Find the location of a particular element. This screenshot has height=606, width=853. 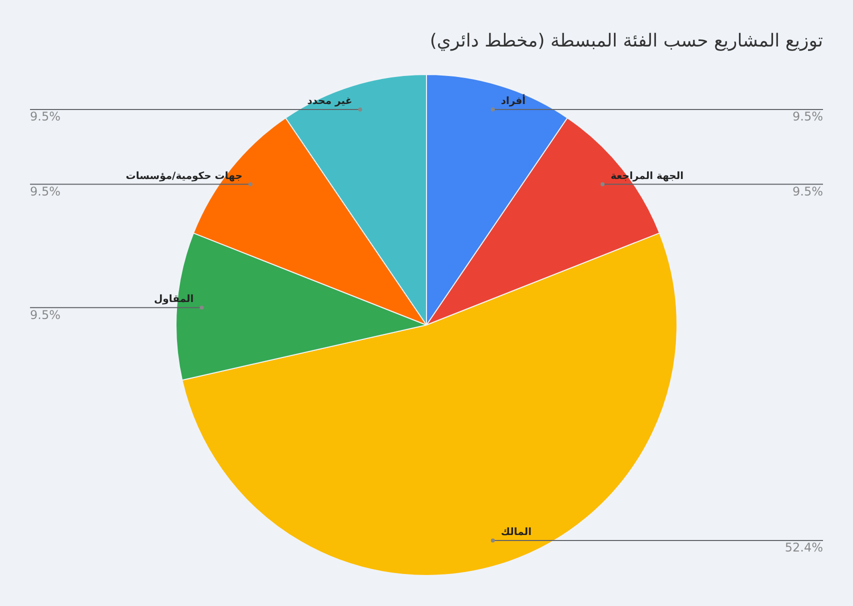

data-label: 52.4% is located at coordinates (803, 547).